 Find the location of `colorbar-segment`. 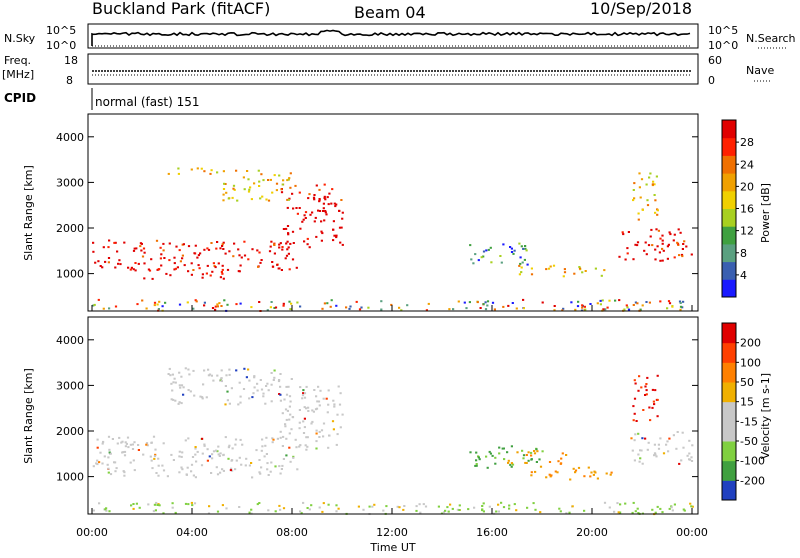

colorbar-segment is located at coordinates (729, 490).